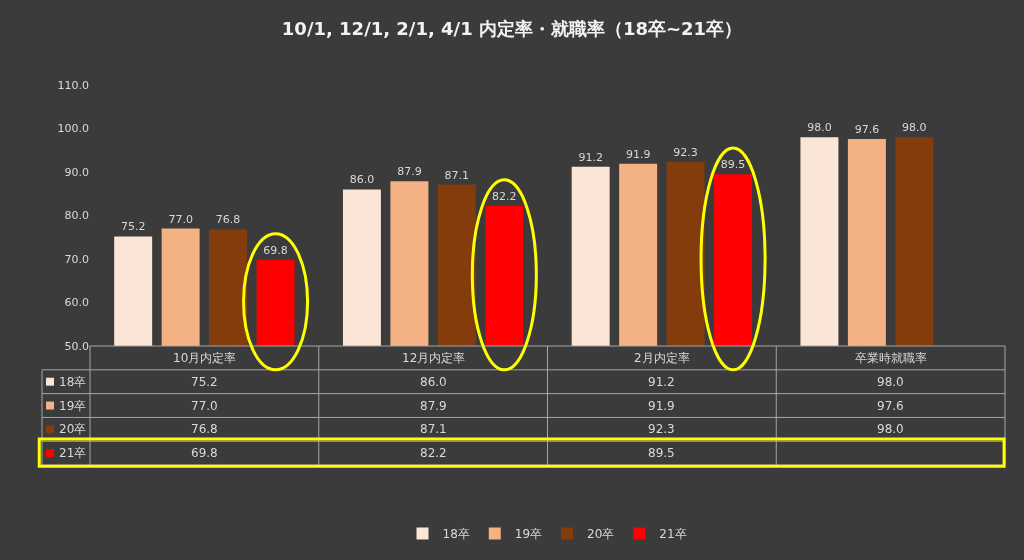 The image size is (1024, 560). Describe the element at coordinates (456, 534) in the screenshot. I see `legend-label: 18卒` at that location.